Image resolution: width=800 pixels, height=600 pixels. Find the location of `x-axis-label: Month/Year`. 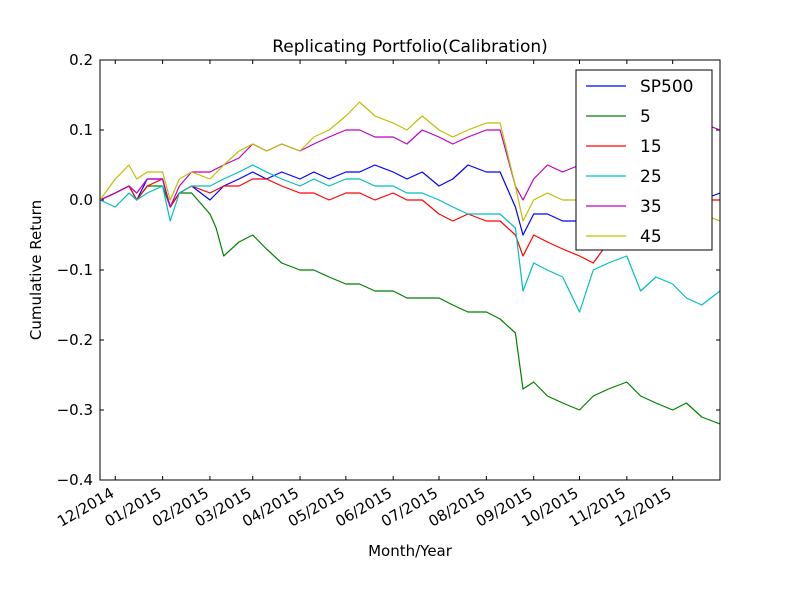

x-axis-label: Month/Year is located at coordinates (410, 551).